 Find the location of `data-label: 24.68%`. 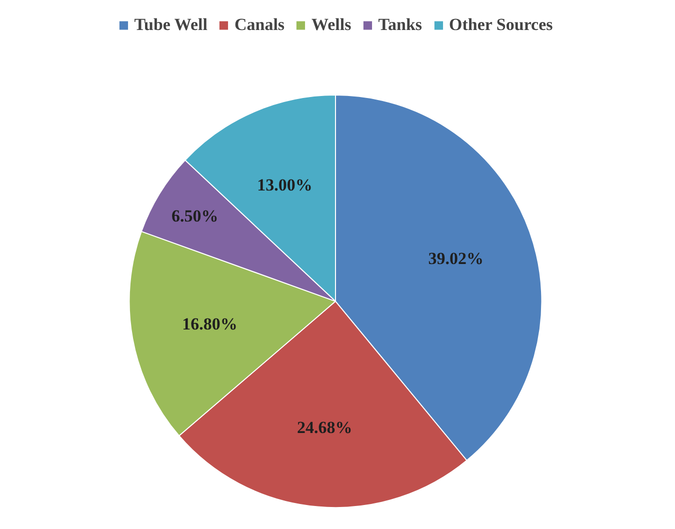

data-label: 24.68% is located at coordinates (324, 427).